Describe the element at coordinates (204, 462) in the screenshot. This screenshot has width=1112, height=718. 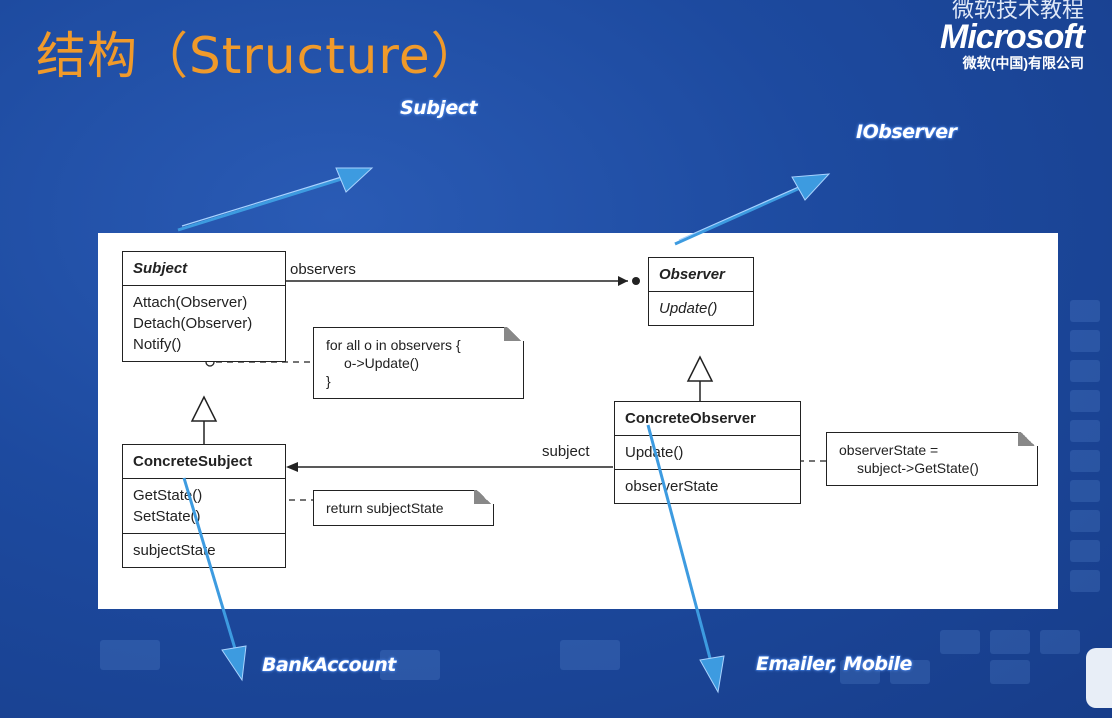
I see `concrete-subject-class-name: ConcreteSubject` at that location.